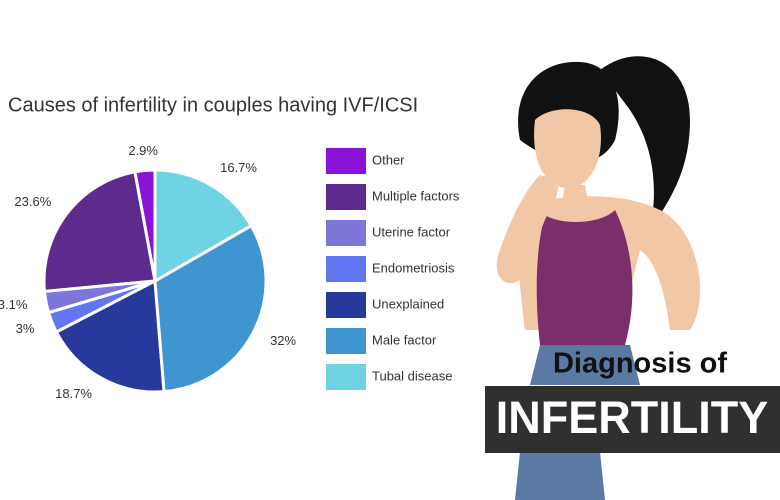 This screenshot has height=500, width=780. What do you see at coordinates (25, 328) in the screenshot?
I see `data-label: 3%` at bounding box center [25, 328].